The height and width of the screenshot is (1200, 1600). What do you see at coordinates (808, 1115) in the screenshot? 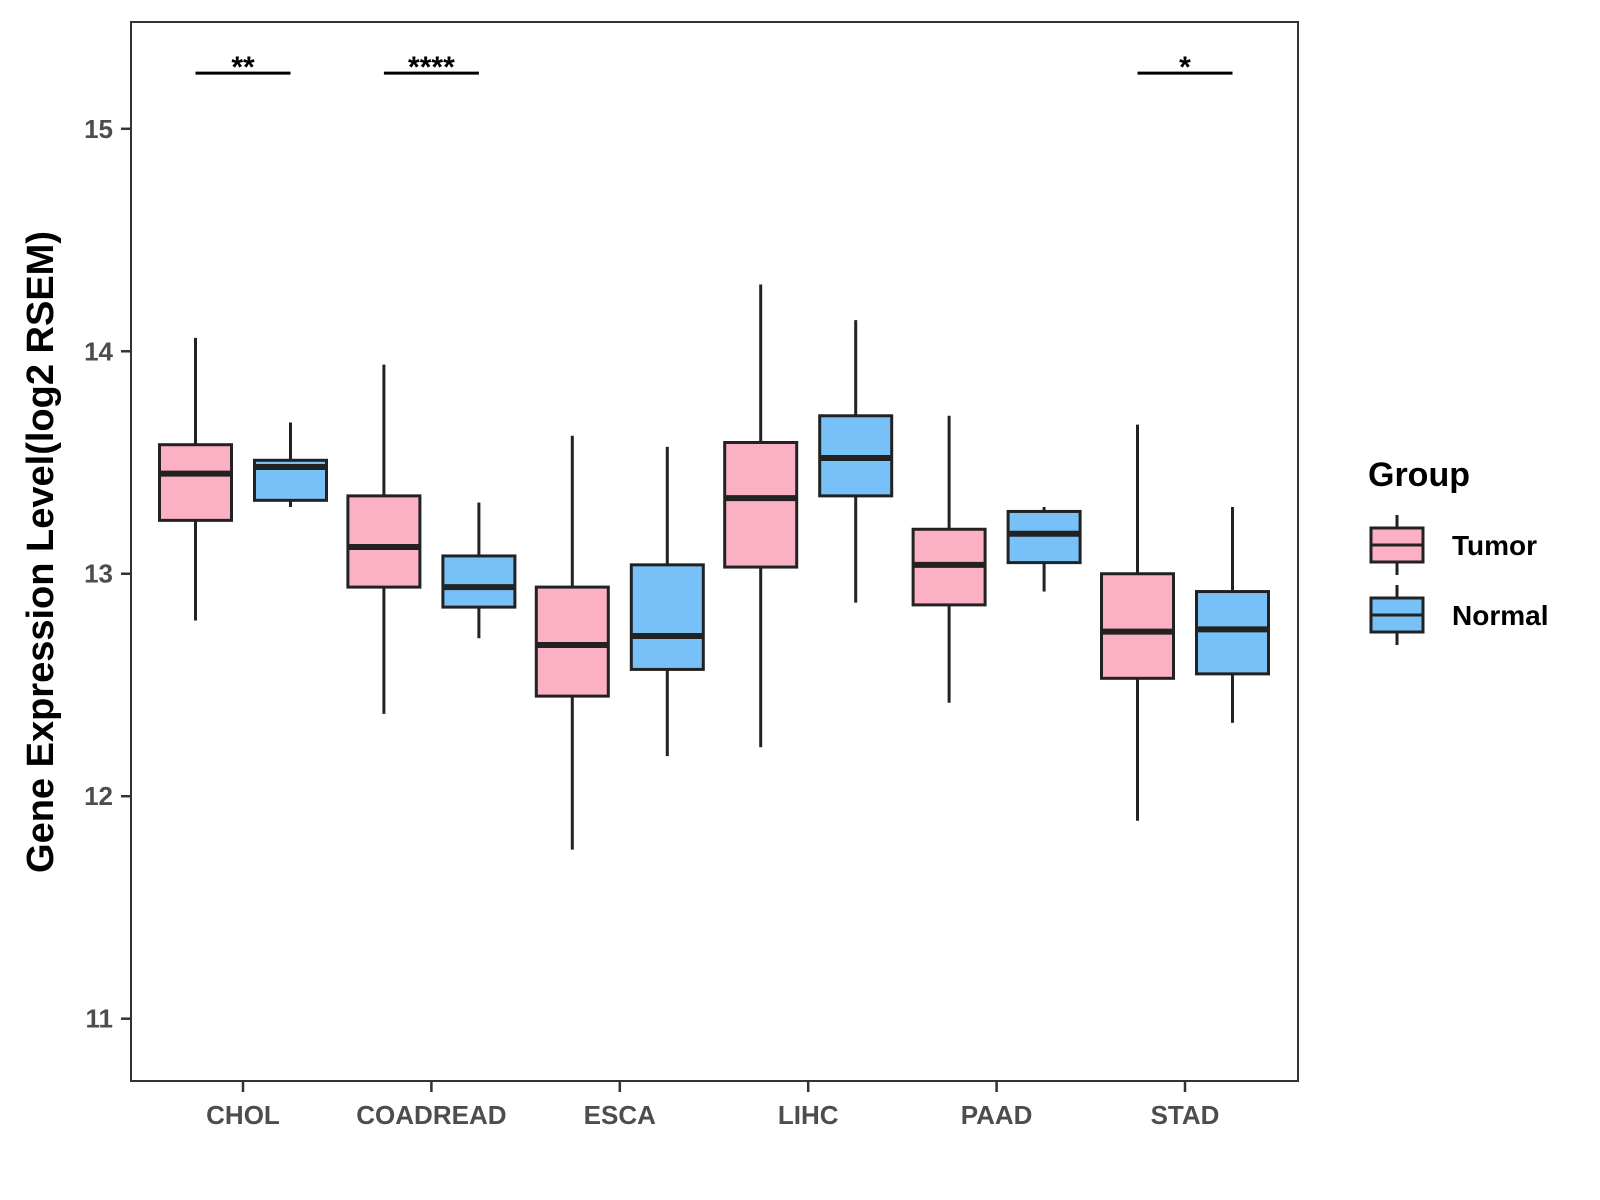
I see `x-tick-label: LIHC` at bounding box center [808, 1115].